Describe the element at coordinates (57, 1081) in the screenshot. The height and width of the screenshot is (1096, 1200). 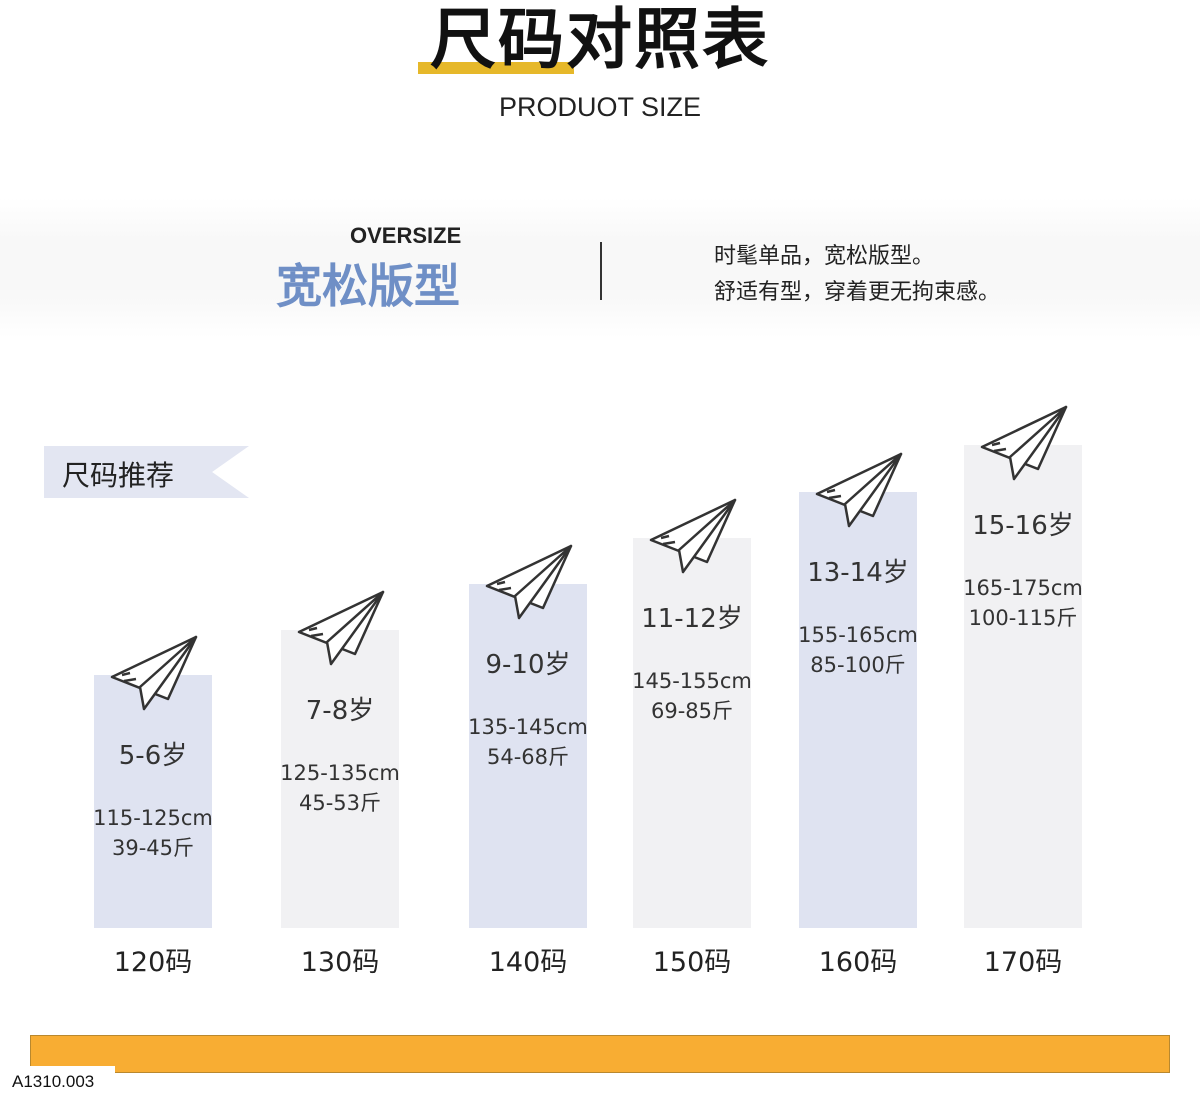
I see `product-code: A1310.003` at that location.